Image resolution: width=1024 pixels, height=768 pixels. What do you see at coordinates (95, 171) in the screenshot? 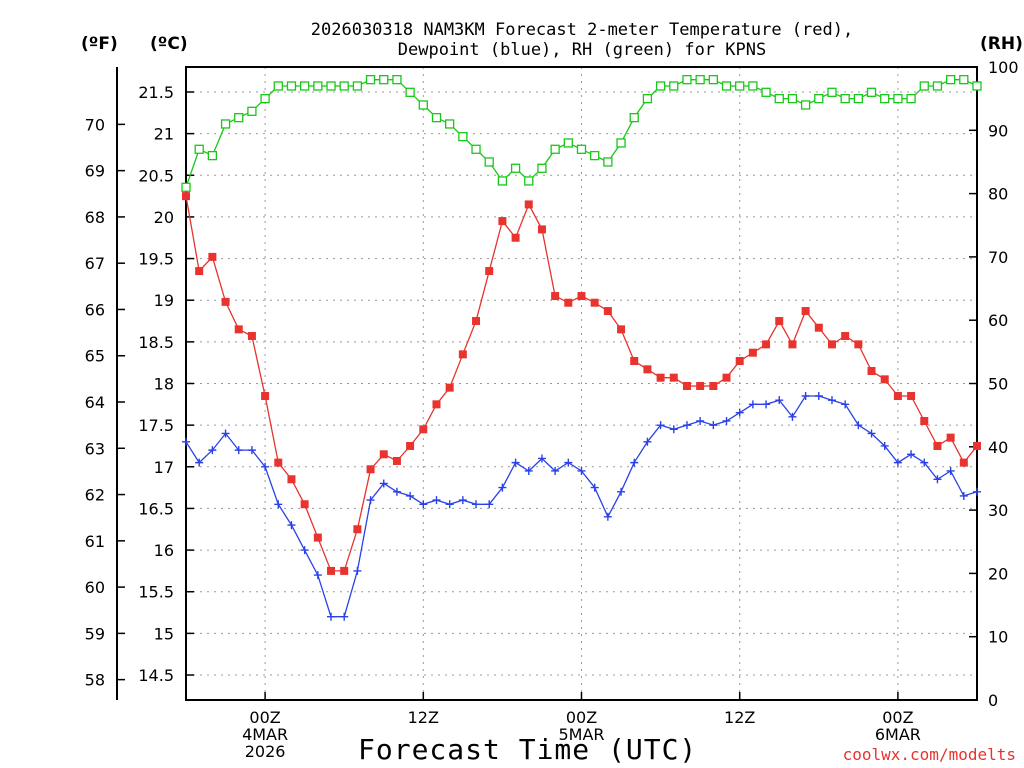
I see `fahrenheit-tick-label: 69` at bounding box center [95, 171].